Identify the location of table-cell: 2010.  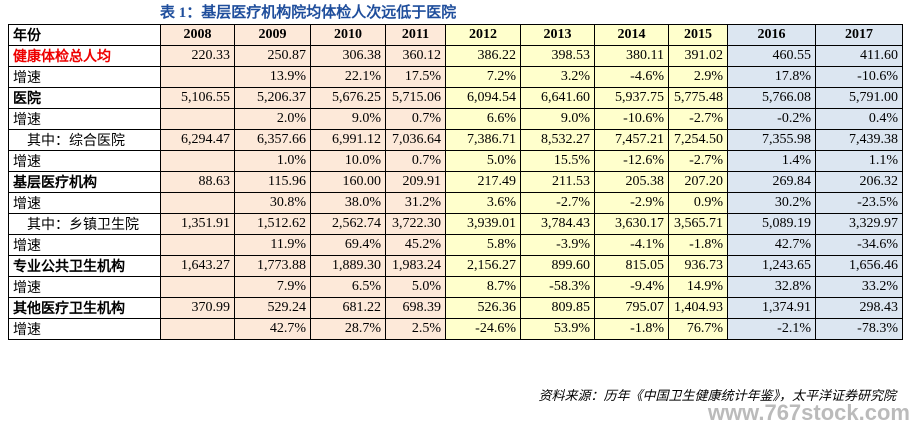
(348, 35).